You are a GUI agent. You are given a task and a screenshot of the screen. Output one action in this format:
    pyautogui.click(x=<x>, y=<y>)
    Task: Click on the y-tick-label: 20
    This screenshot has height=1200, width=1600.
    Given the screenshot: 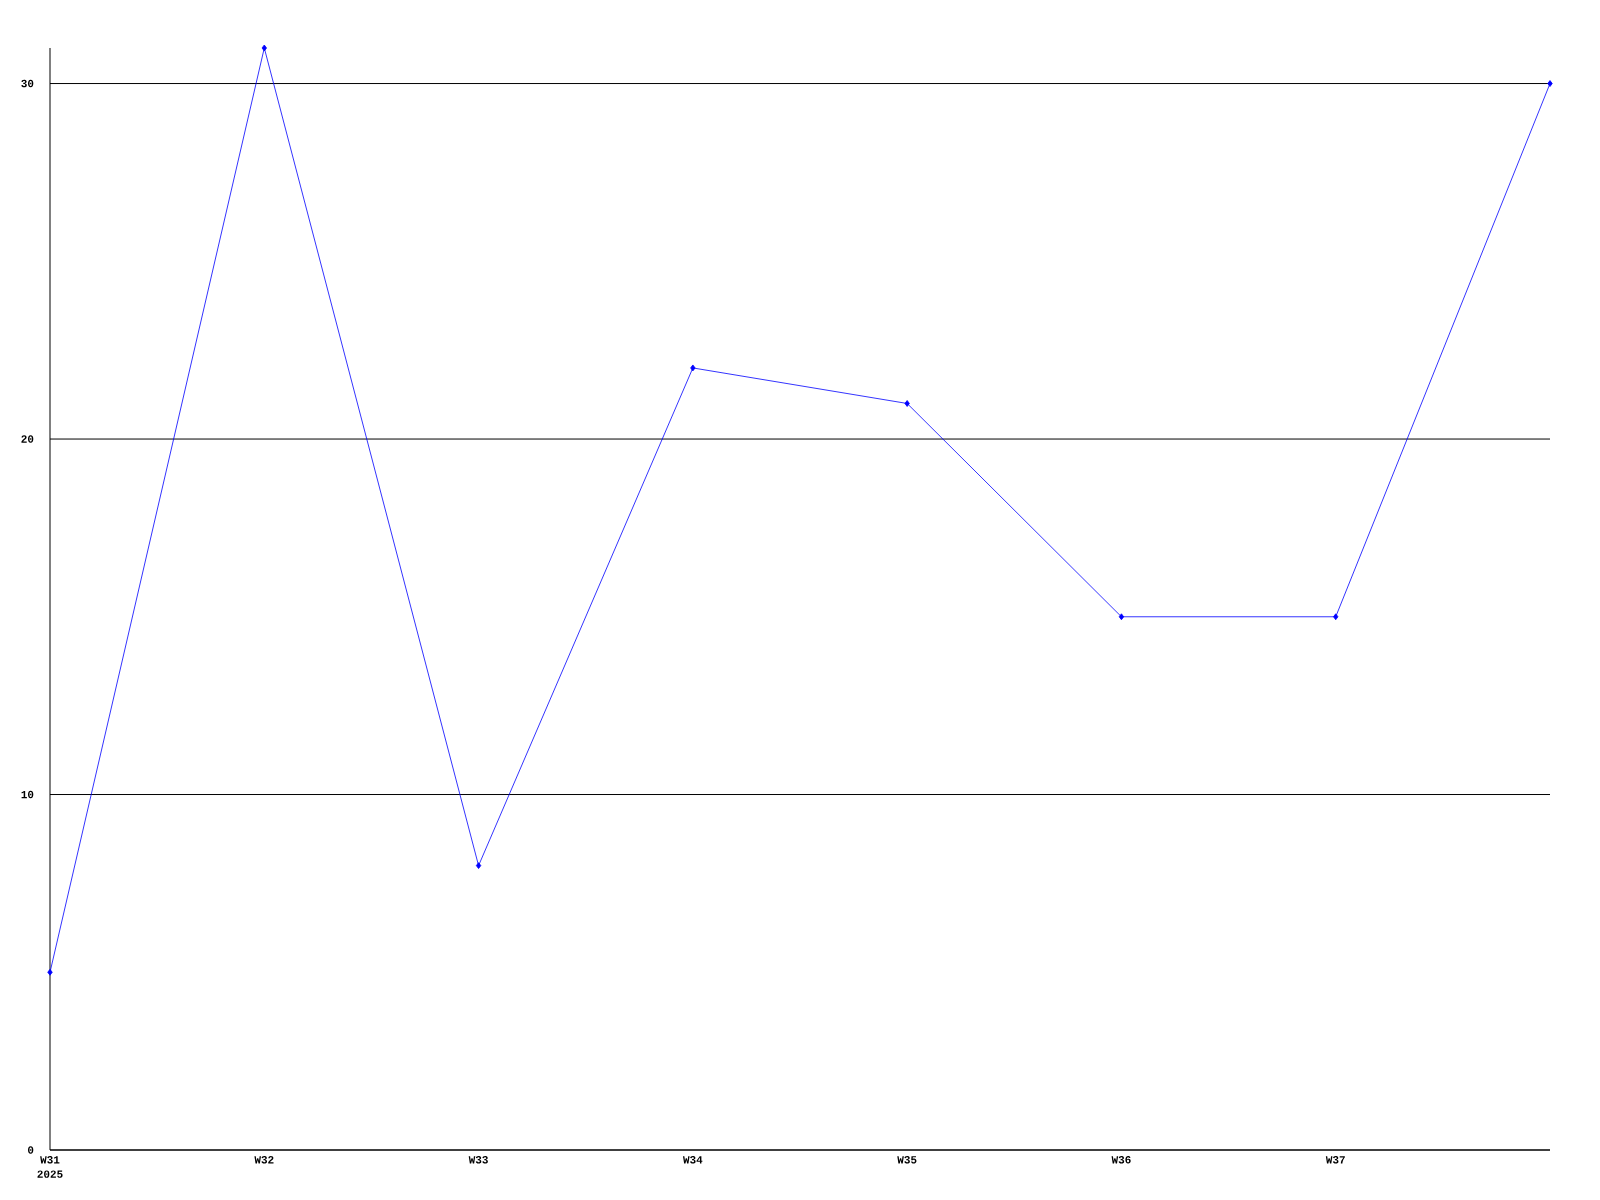 What is the action you would take?
    pyautogui.click(x=27, y=439)
    